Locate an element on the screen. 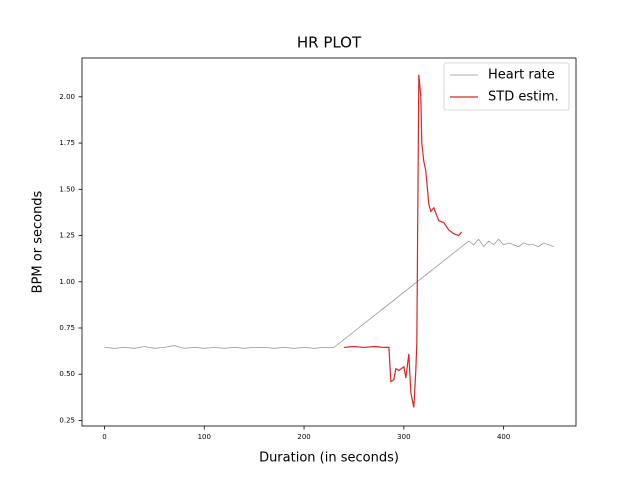 The width and height of the screenshot is (640, 480). x-tick-label: 300 is located at coordinates (403, 437).